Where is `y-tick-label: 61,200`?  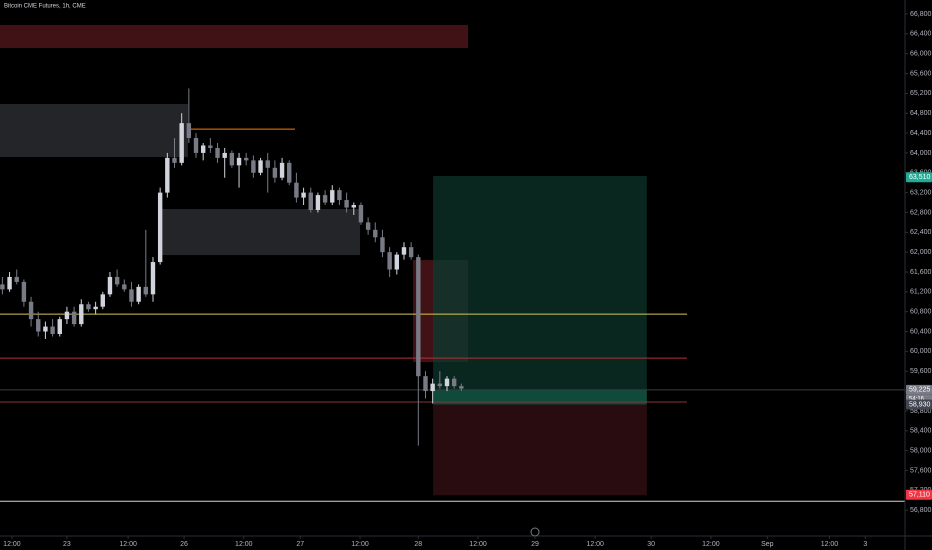
y-tick-label: 61,200 is located at coordinates (921, 292).